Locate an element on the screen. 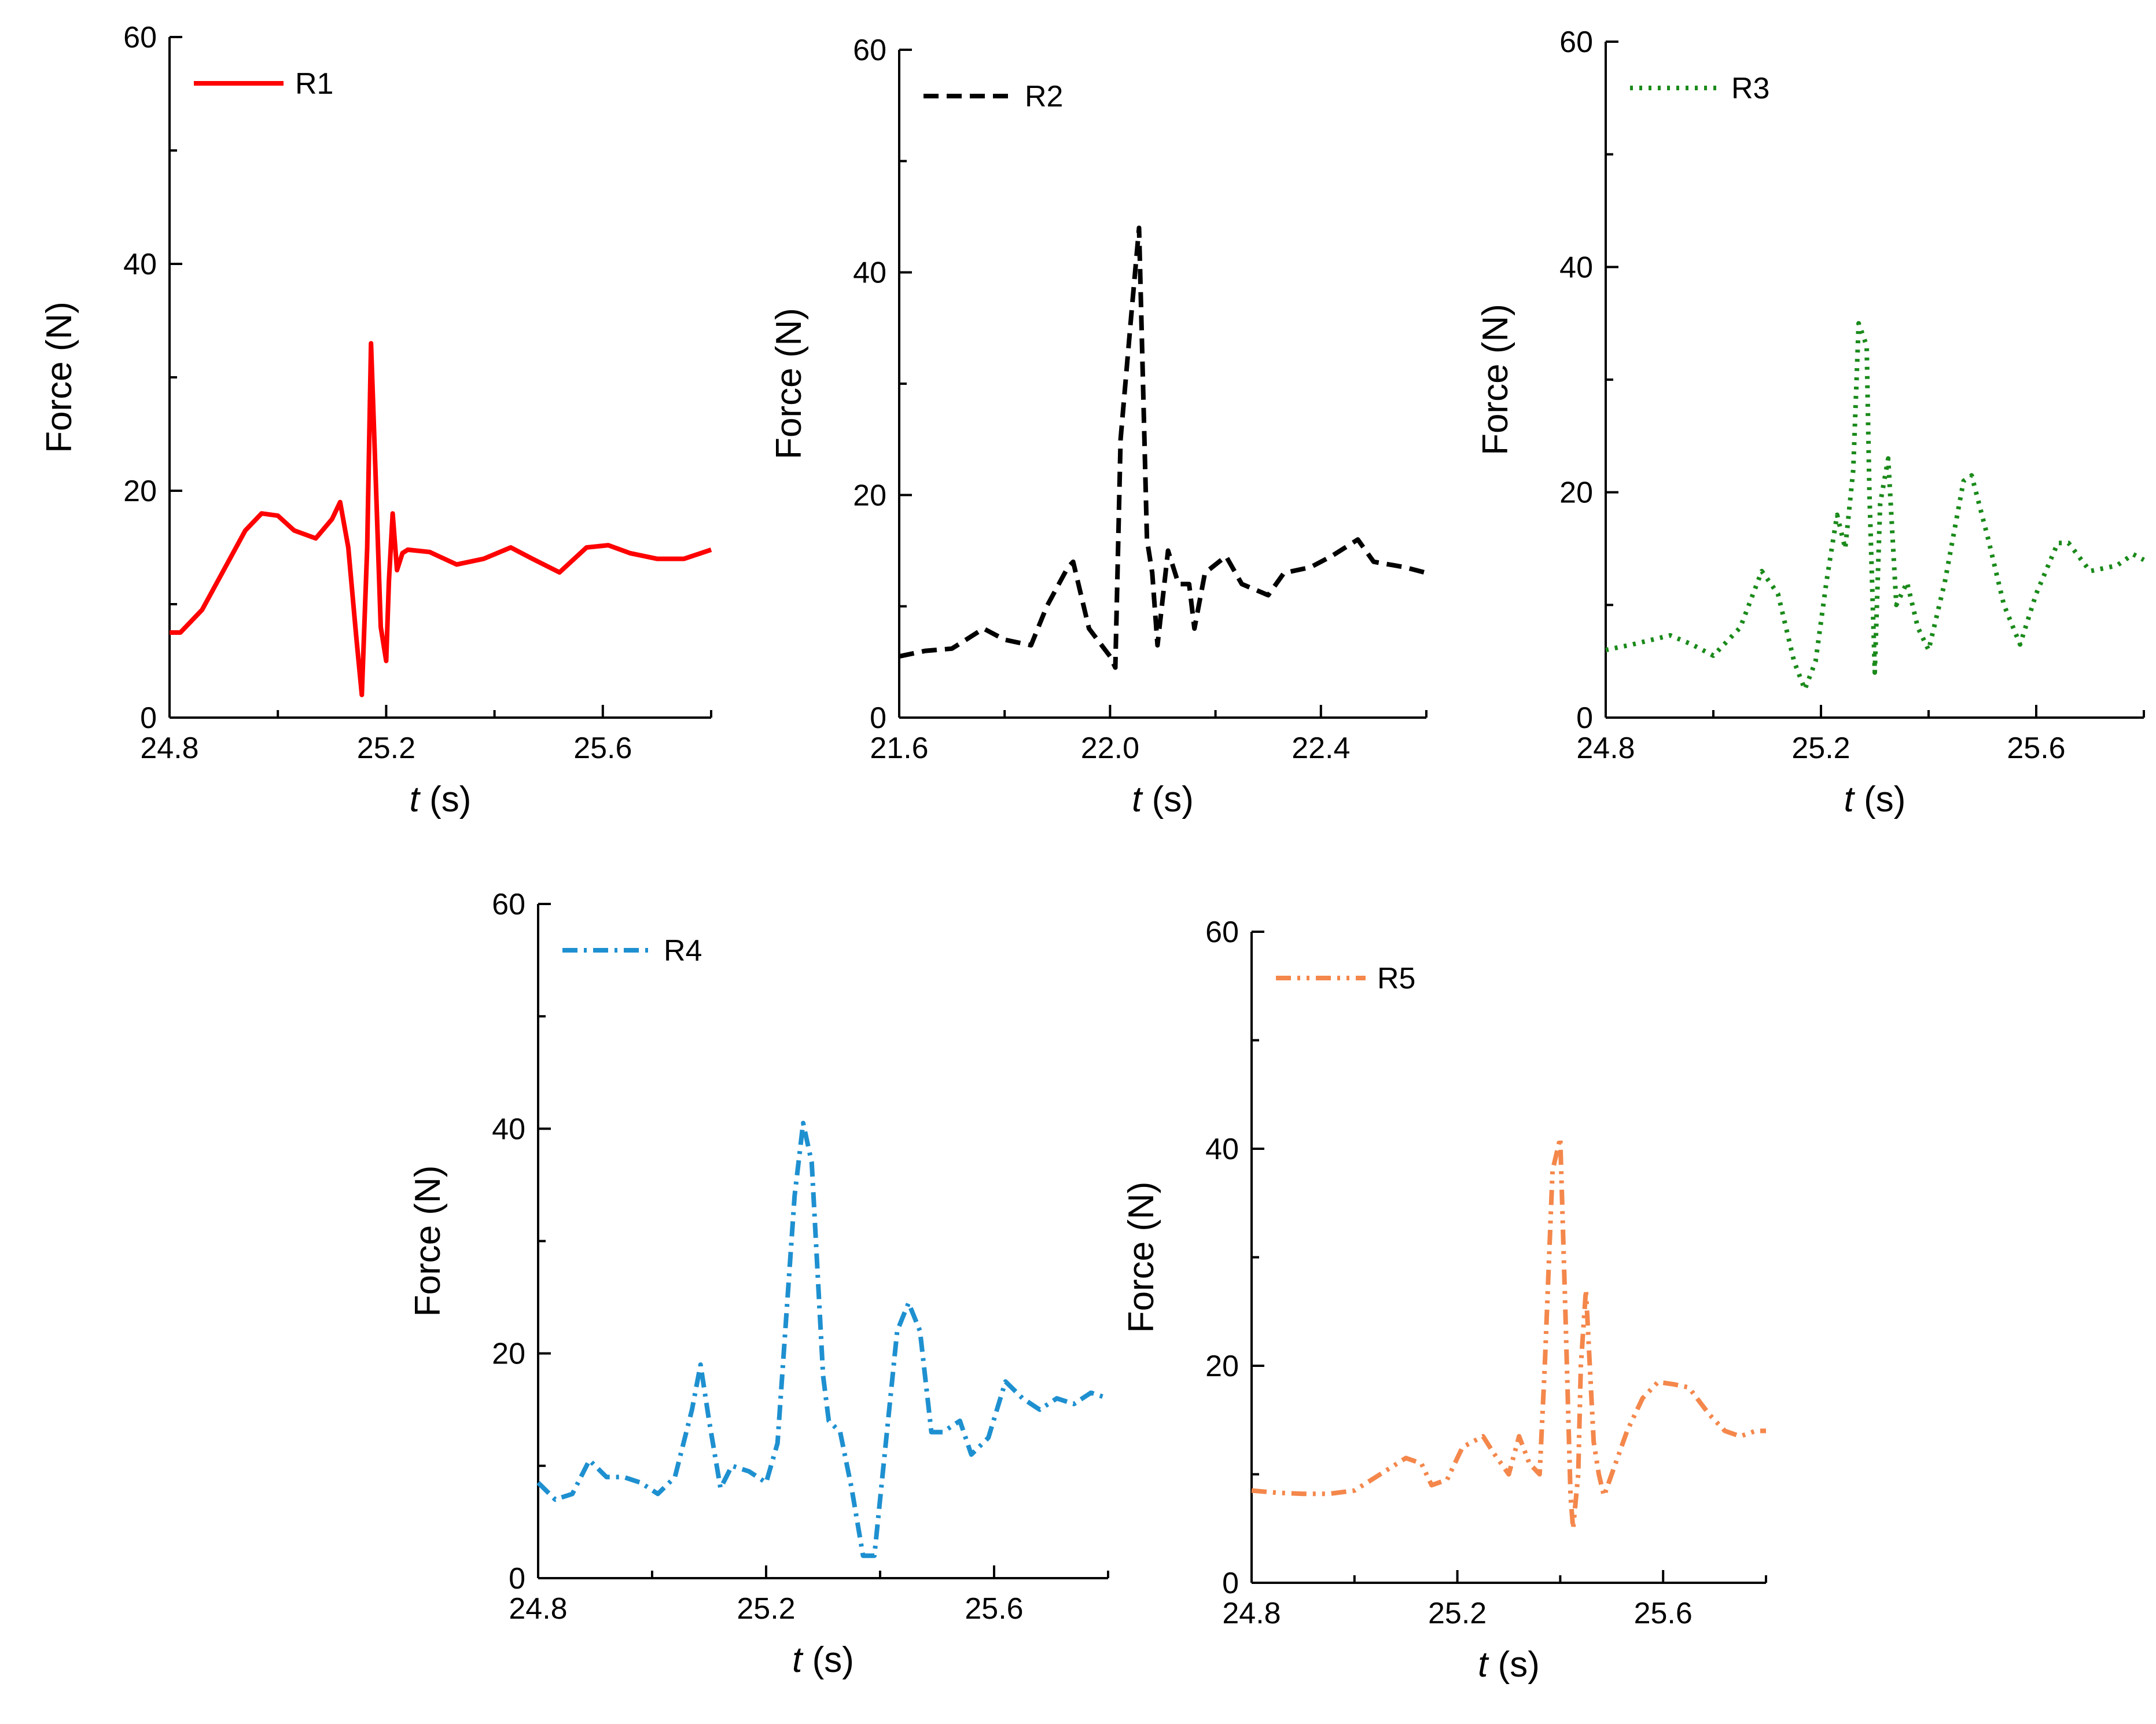  chart-r4: 0 20 40 60 24.8 25.2 25.6 t (s) Force (N) R4 is located at coordinates (758, 1284).